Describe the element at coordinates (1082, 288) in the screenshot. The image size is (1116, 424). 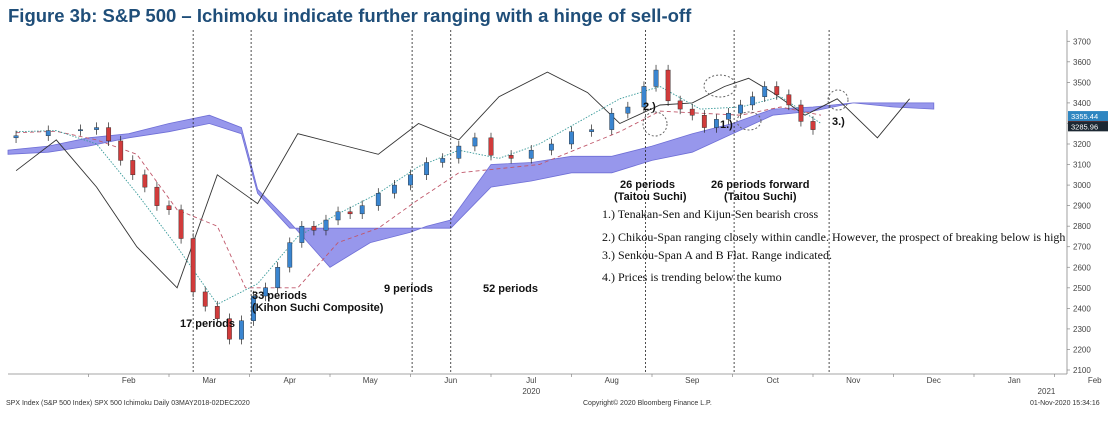
I see `y-tick-label: 2500` at that location.